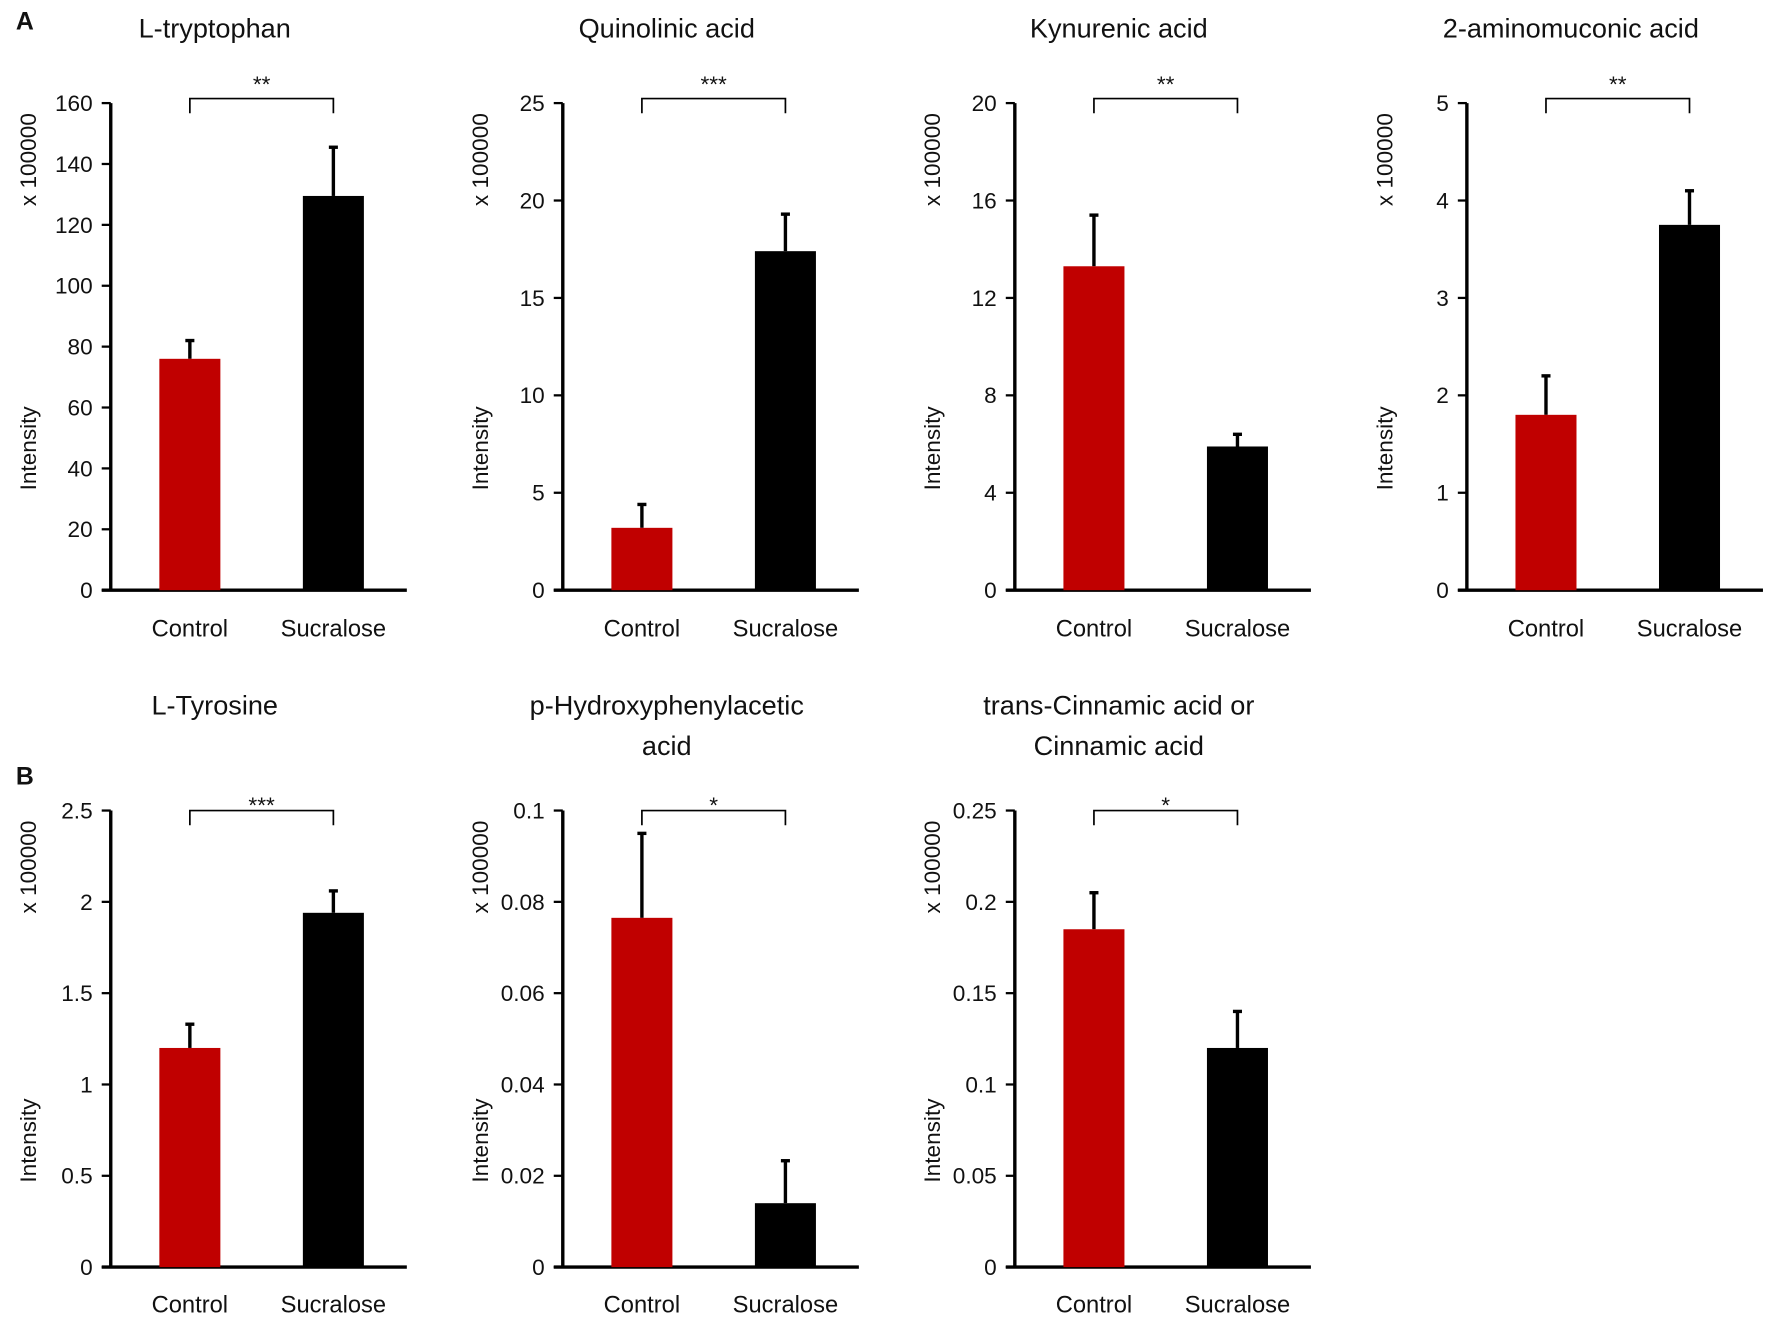 Image resolution: width=1772 pixels, height=1325 pixels. I want to click on y-tick-label: 0.25, so click(975, 810).